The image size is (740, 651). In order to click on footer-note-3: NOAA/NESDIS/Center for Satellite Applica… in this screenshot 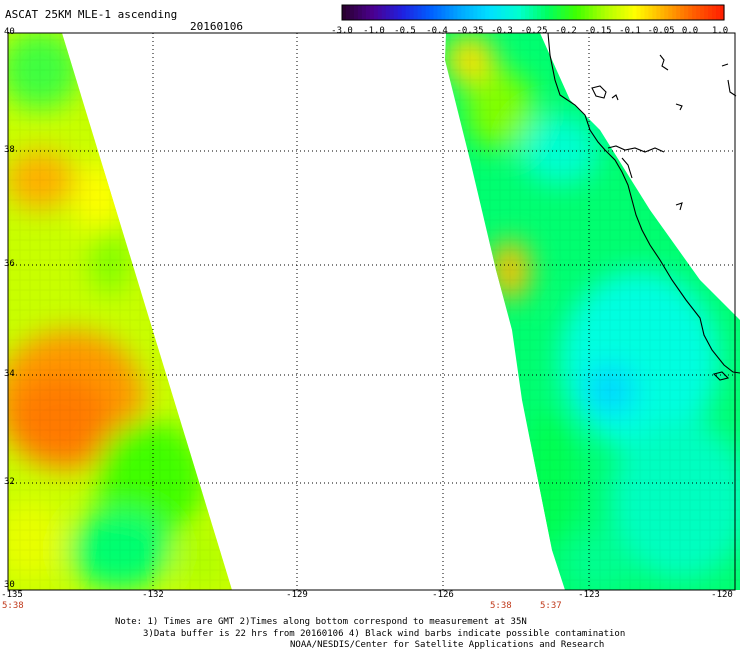, I will do `click(447, 645)`.